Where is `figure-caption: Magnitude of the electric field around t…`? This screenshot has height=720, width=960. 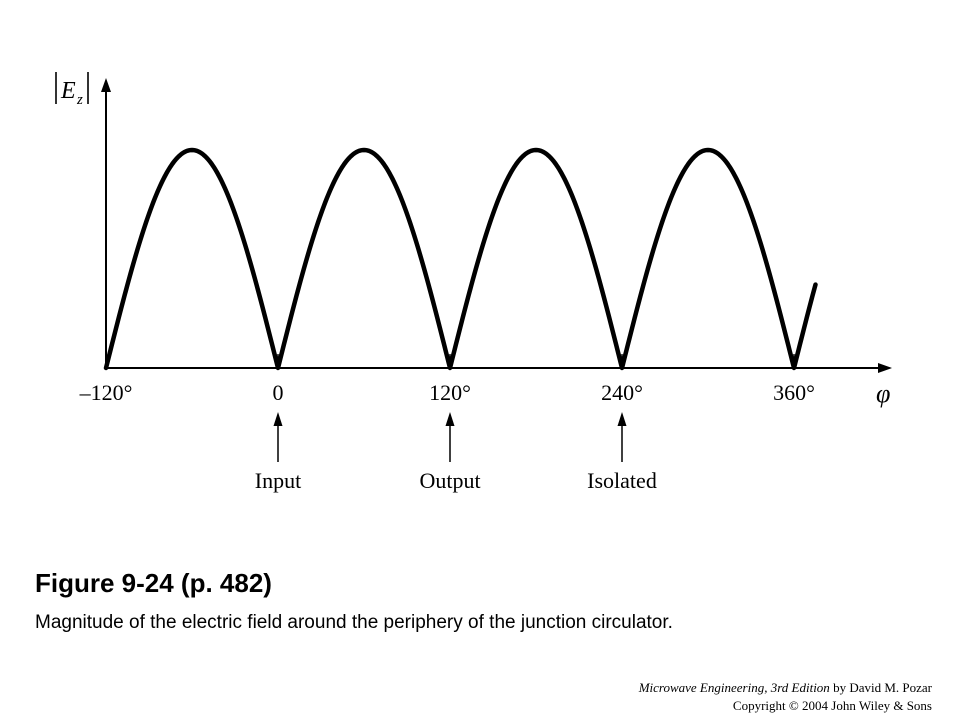 figure-caption: Magnitude of the electric field around t… is located at coordinates (354, 622).